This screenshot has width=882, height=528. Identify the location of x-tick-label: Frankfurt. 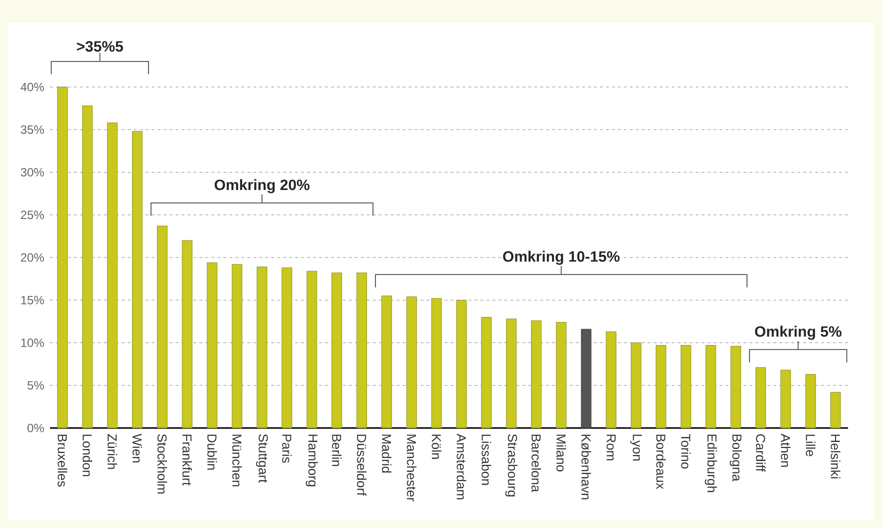
(187, 460).